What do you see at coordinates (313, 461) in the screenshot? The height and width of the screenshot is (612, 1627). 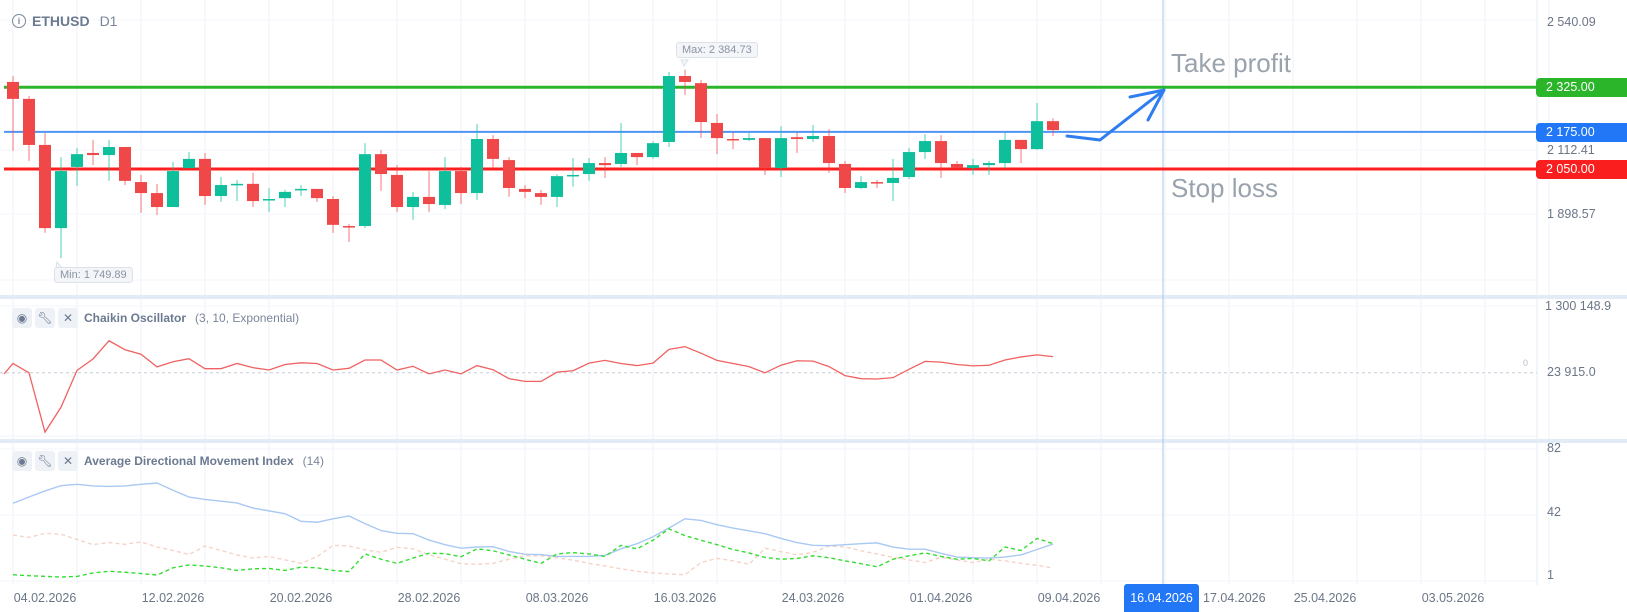 I see `adx-params: (14)` at bounding box center [313, 461].